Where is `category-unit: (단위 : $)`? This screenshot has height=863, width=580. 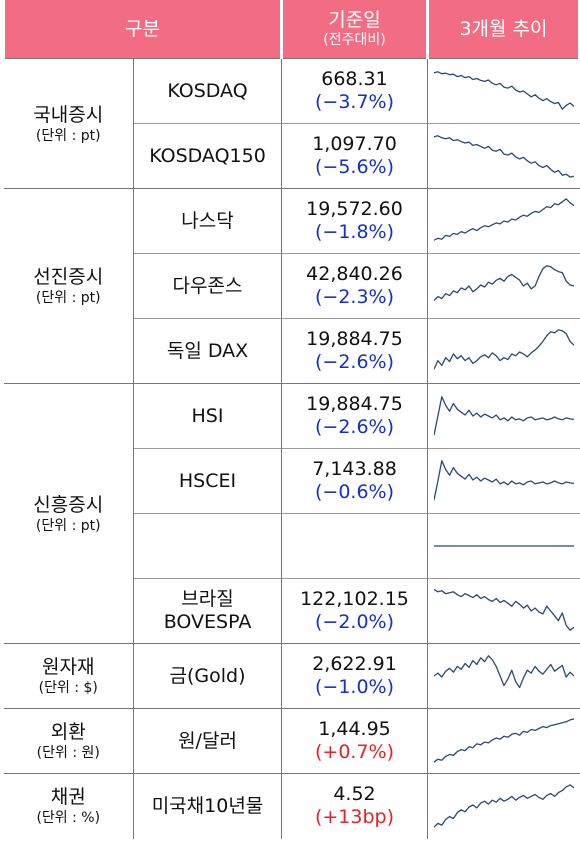 category-unit: (단위 : $) is located at coordinates (68, 688).